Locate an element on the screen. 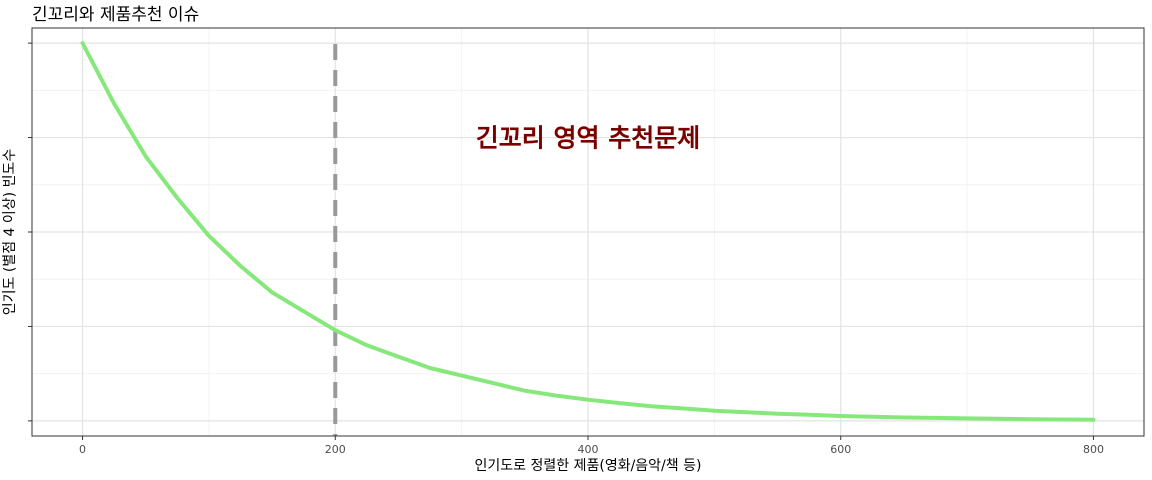 This screenshot has width=1152, height=480. x-axis-label: 인기도로 정렬한 제품(영화/음악/책 등) is located at coordinates (588, 466).